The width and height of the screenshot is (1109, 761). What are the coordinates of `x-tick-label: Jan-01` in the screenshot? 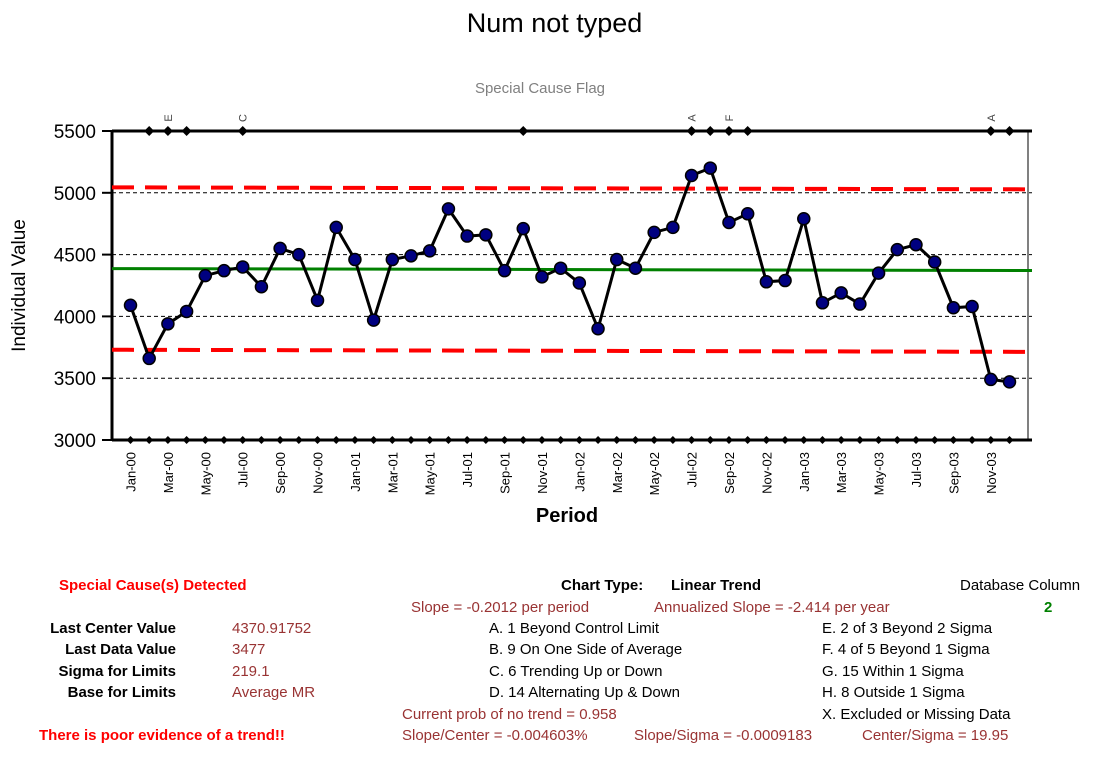 It's located at (355, 472).